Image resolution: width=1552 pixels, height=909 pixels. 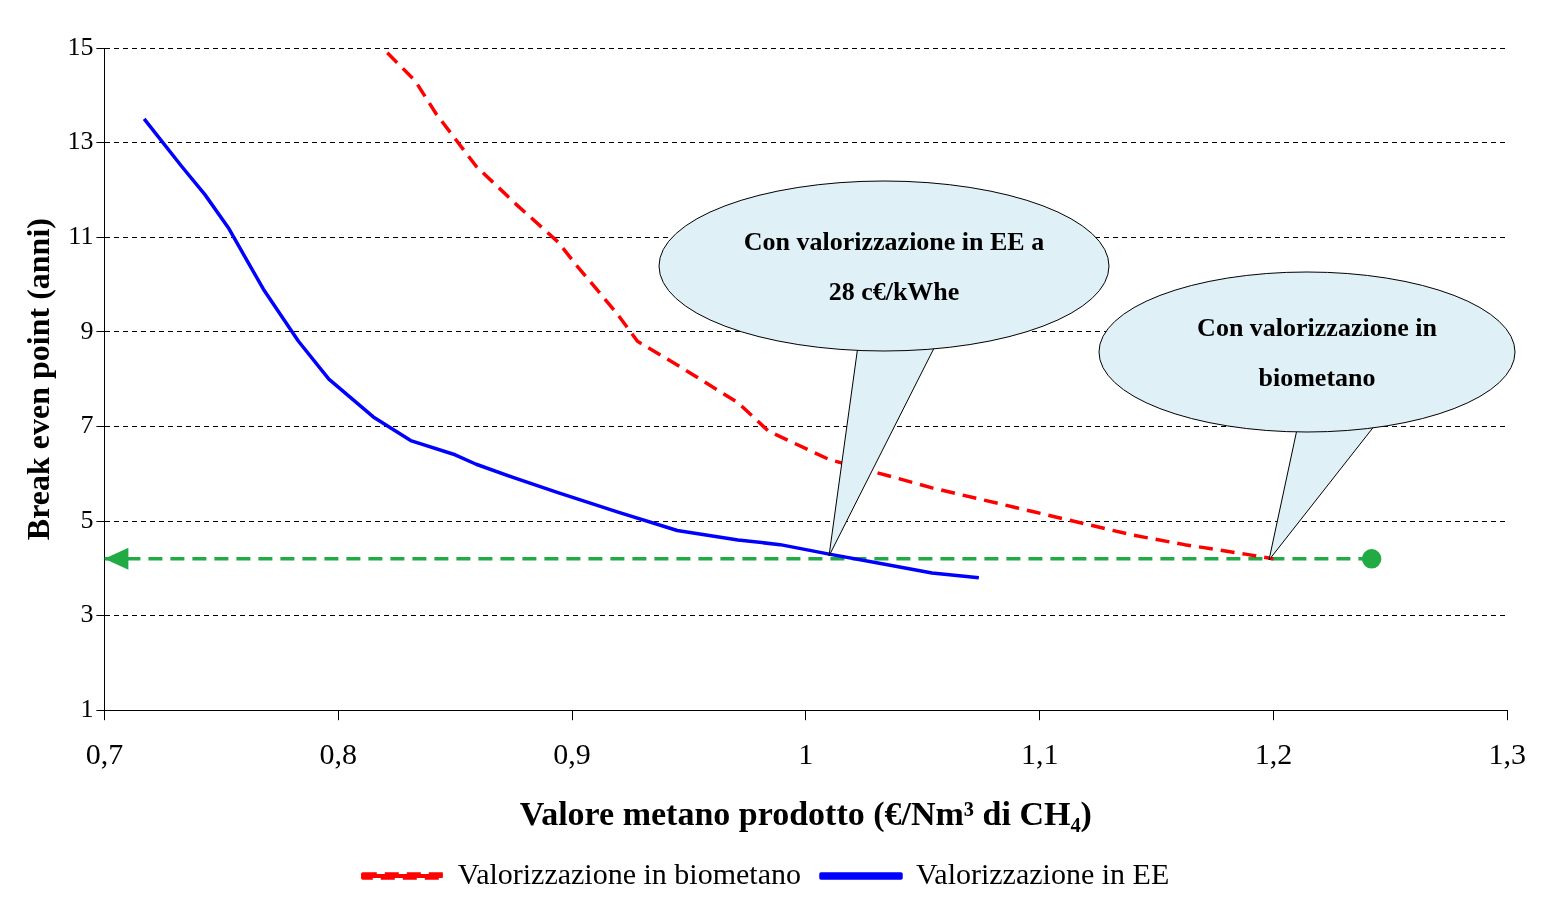 What do you see at coordinates (87, 519) in the screenshot?
I see `y-tick-label: 5` at bounding box center [87, 519].